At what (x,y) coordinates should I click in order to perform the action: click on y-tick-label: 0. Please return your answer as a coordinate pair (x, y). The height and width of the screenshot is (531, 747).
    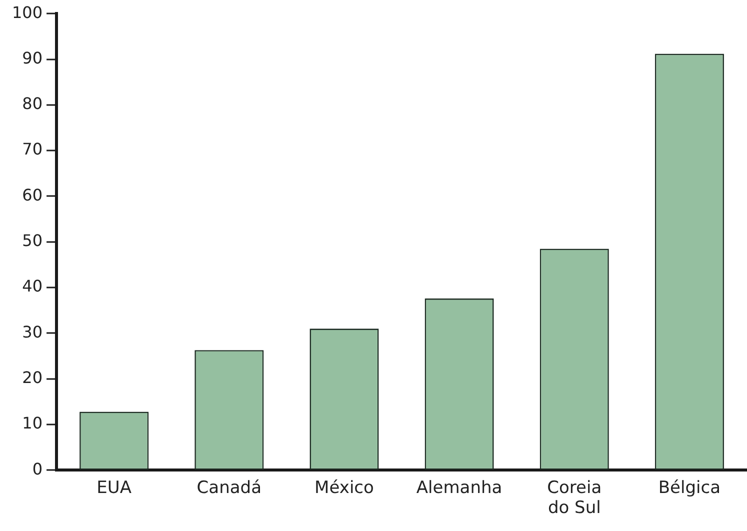
    Looking at the image, I should click on (37, 468).